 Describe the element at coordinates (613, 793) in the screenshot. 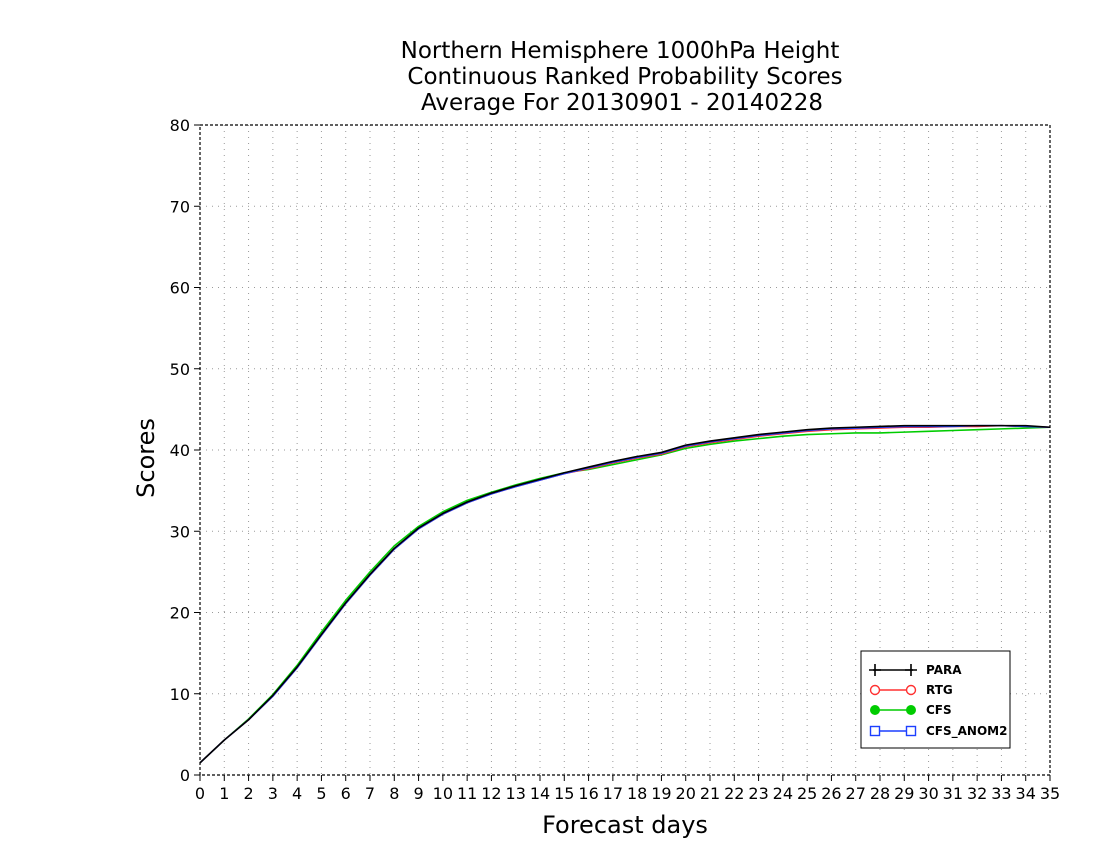

I see `x-tick-label-17: 17` at that location.